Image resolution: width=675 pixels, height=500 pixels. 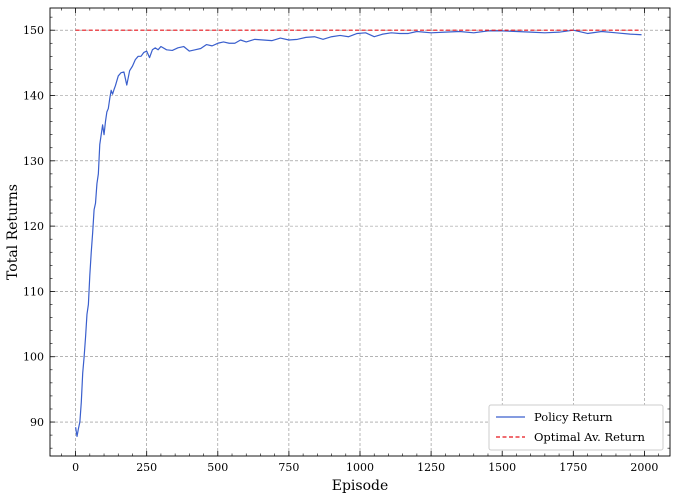 What do you see at coordinates (33, 357) in the screenshot?
I see `y-tick-label: 100` at bounding box center [33, 357].